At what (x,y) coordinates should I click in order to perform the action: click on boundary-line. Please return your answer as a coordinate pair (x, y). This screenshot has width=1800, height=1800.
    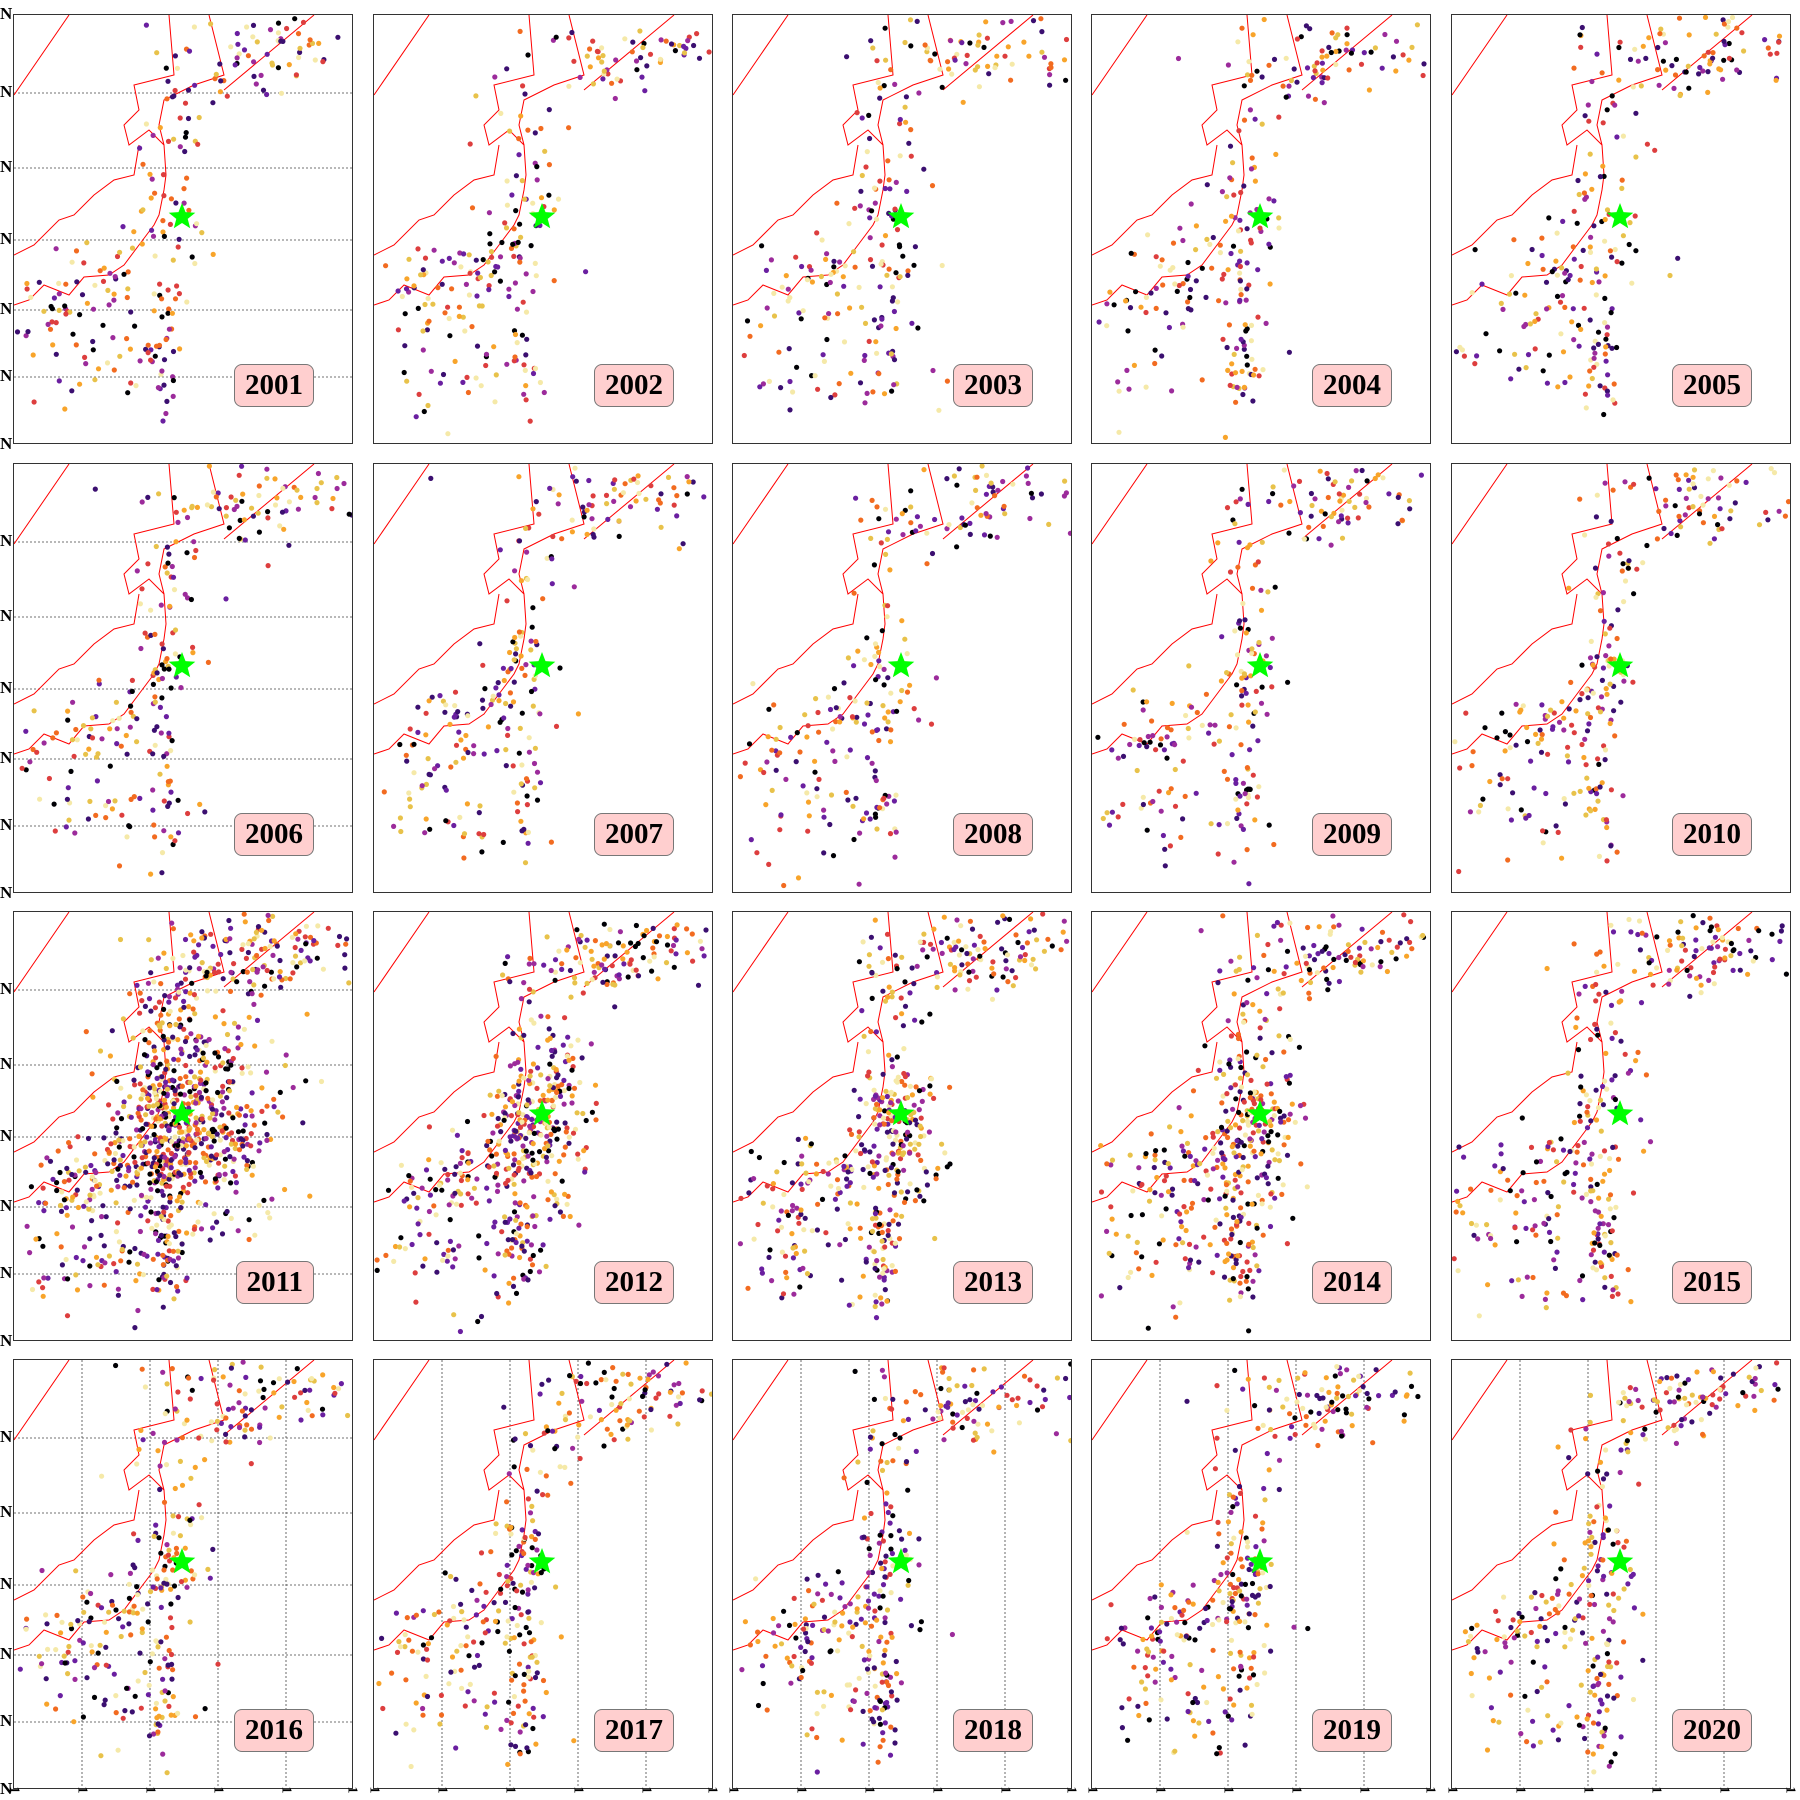
    Looking at the image, I should click on (910, 529).